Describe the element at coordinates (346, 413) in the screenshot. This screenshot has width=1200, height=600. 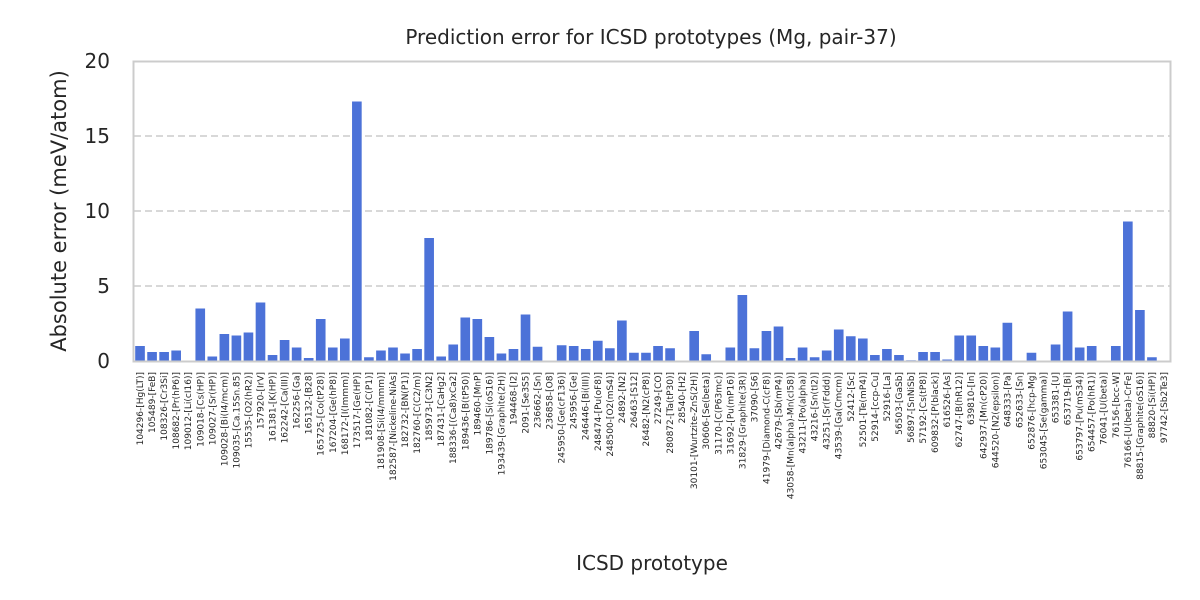
I see `x-tick-label: 168172-[I(Immm)]` at that location.